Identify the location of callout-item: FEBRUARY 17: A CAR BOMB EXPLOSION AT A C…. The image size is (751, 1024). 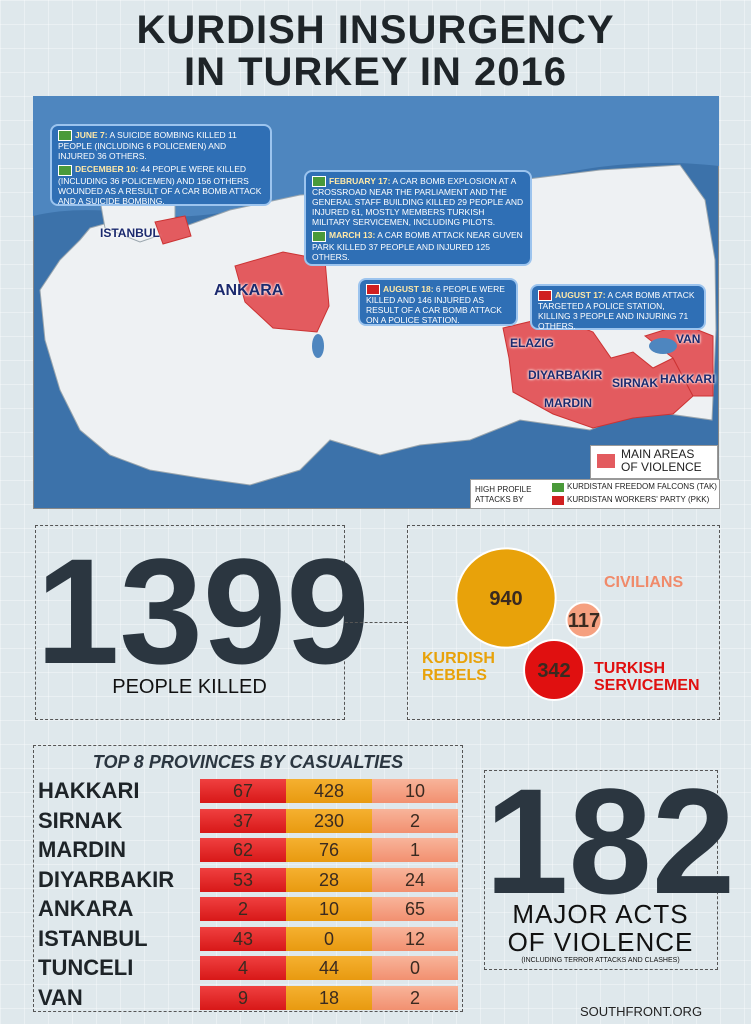
(418, 201).